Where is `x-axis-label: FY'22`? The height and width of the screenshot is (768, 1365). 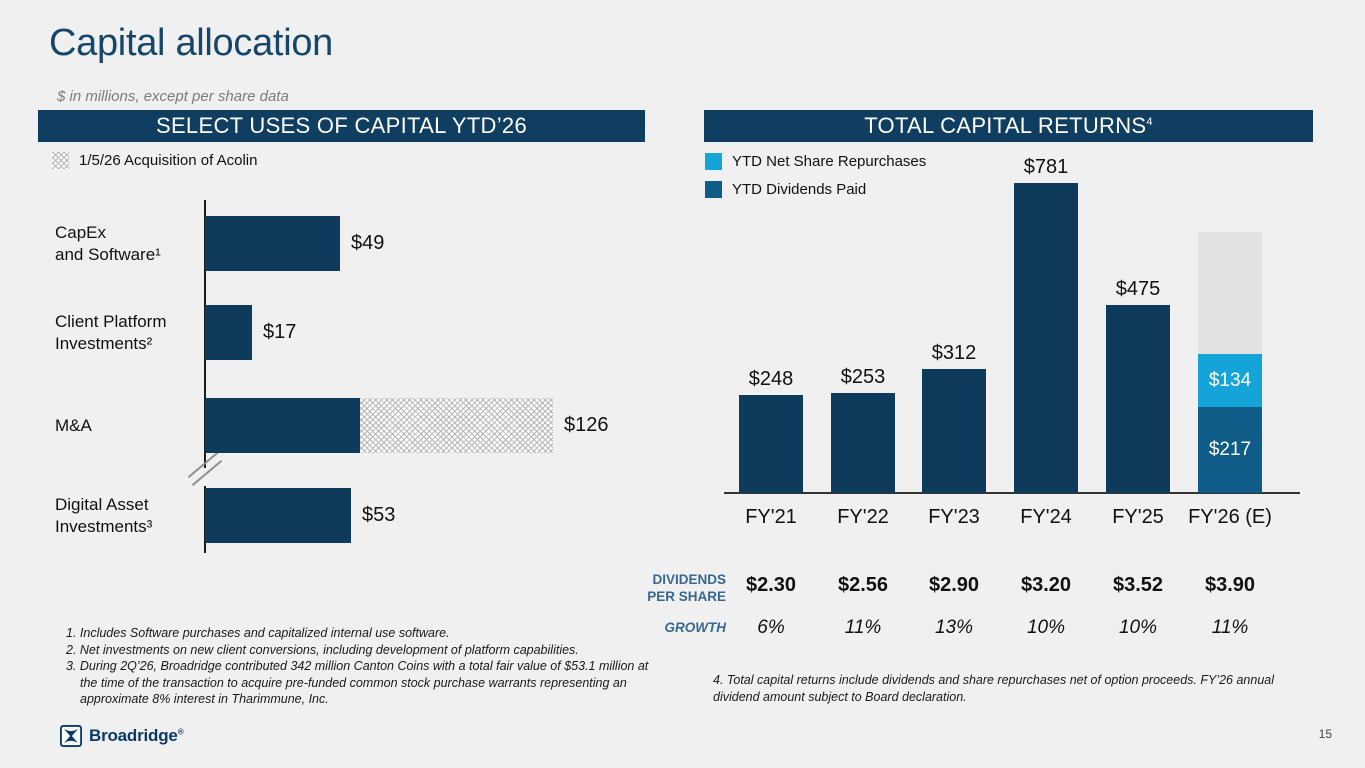 x-axis-label: FY'22 is located at coordinates (863, 517).